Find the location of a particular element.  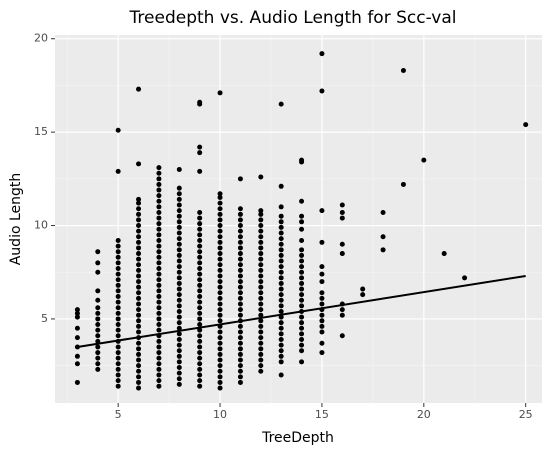

chart-title: Treedepth vs. Audio Length for Scc-val is located at coordinates (293, 18).